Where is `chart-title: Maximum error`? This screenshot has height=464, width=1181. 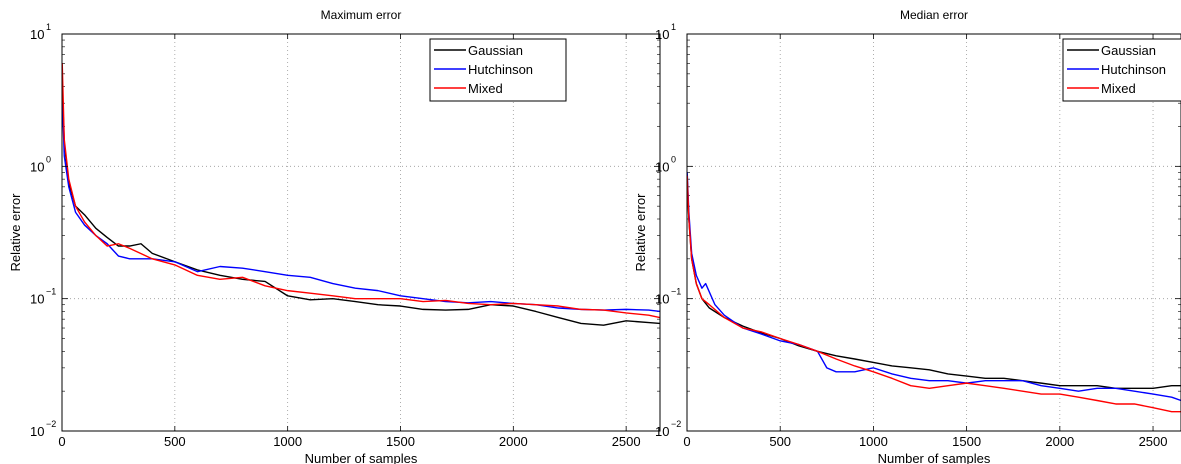
chart-title: Maximum error is located at coordinates (361, 15).